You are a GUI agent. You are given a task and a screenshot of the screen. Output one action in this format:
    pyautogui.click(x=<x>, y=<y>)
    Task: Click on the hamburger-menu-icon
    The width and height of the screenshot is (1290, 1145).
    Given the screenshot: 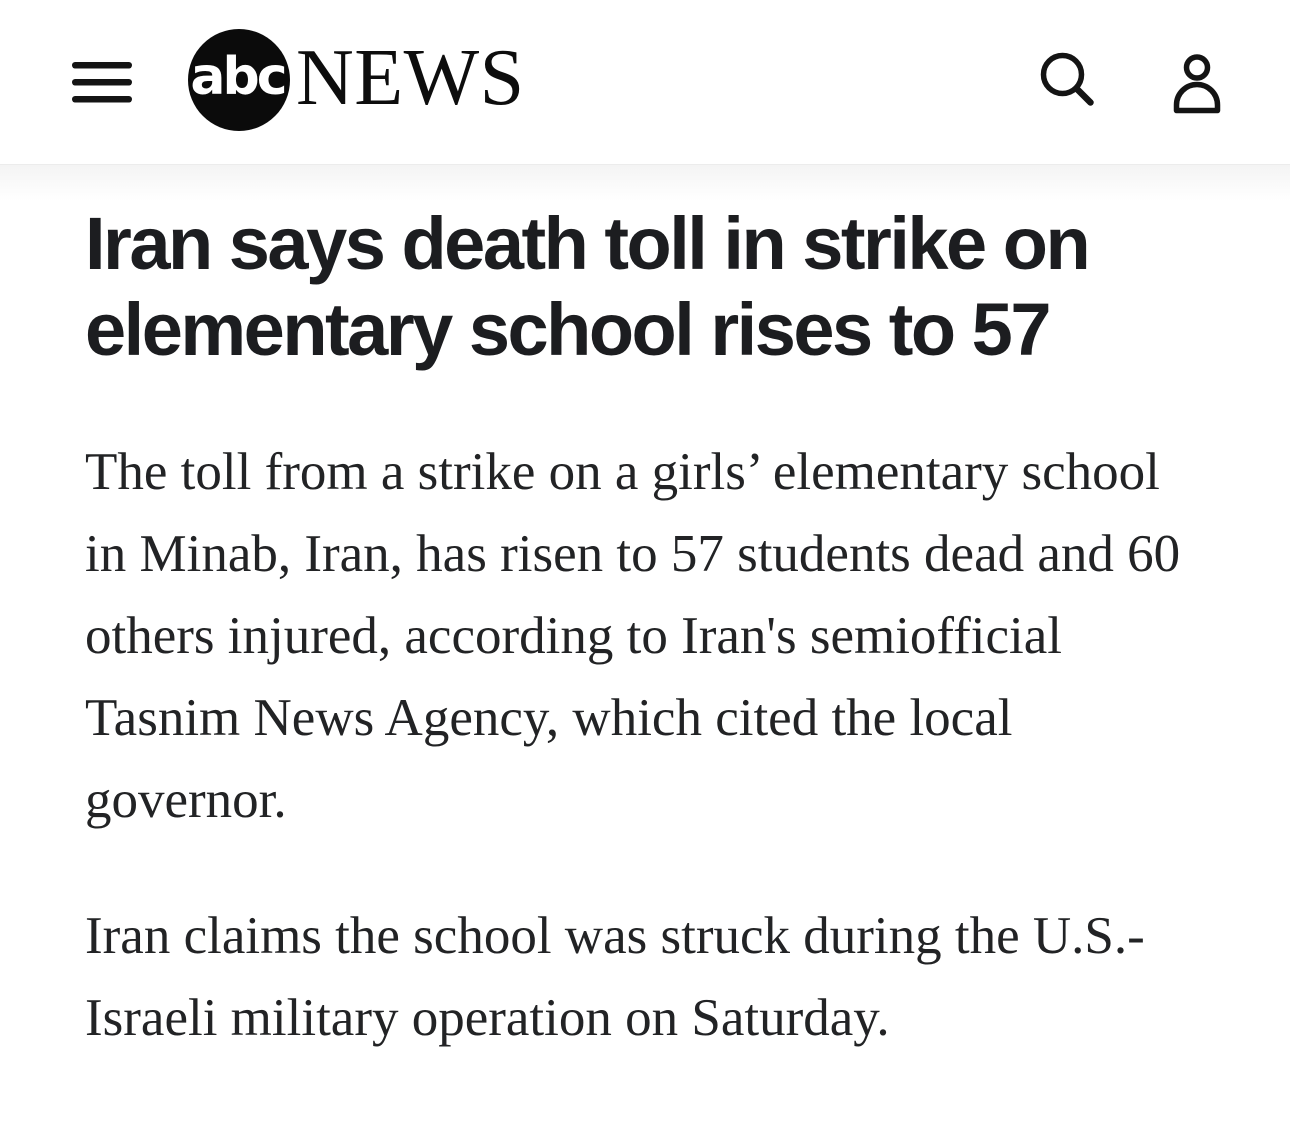 What is the action you would take?
    pyautogui.click(x=102, y=82)
    